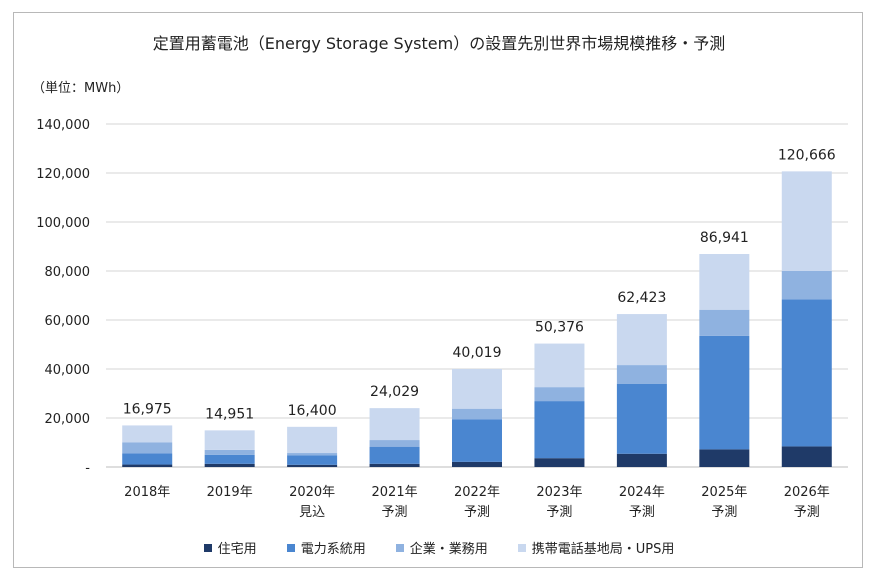 The image size is (878, 581). Describe the element at coordinates (477, 353) in the screenshot. I see `data-label-total: 40,019` at that location.